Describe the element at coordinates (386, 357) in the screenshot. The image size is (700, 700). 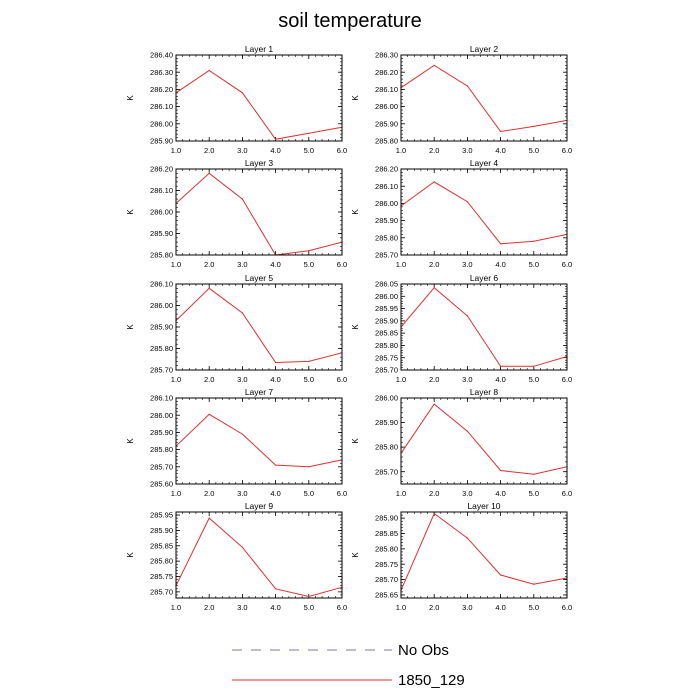
I see `y-tick-label: 285.75` at that location.